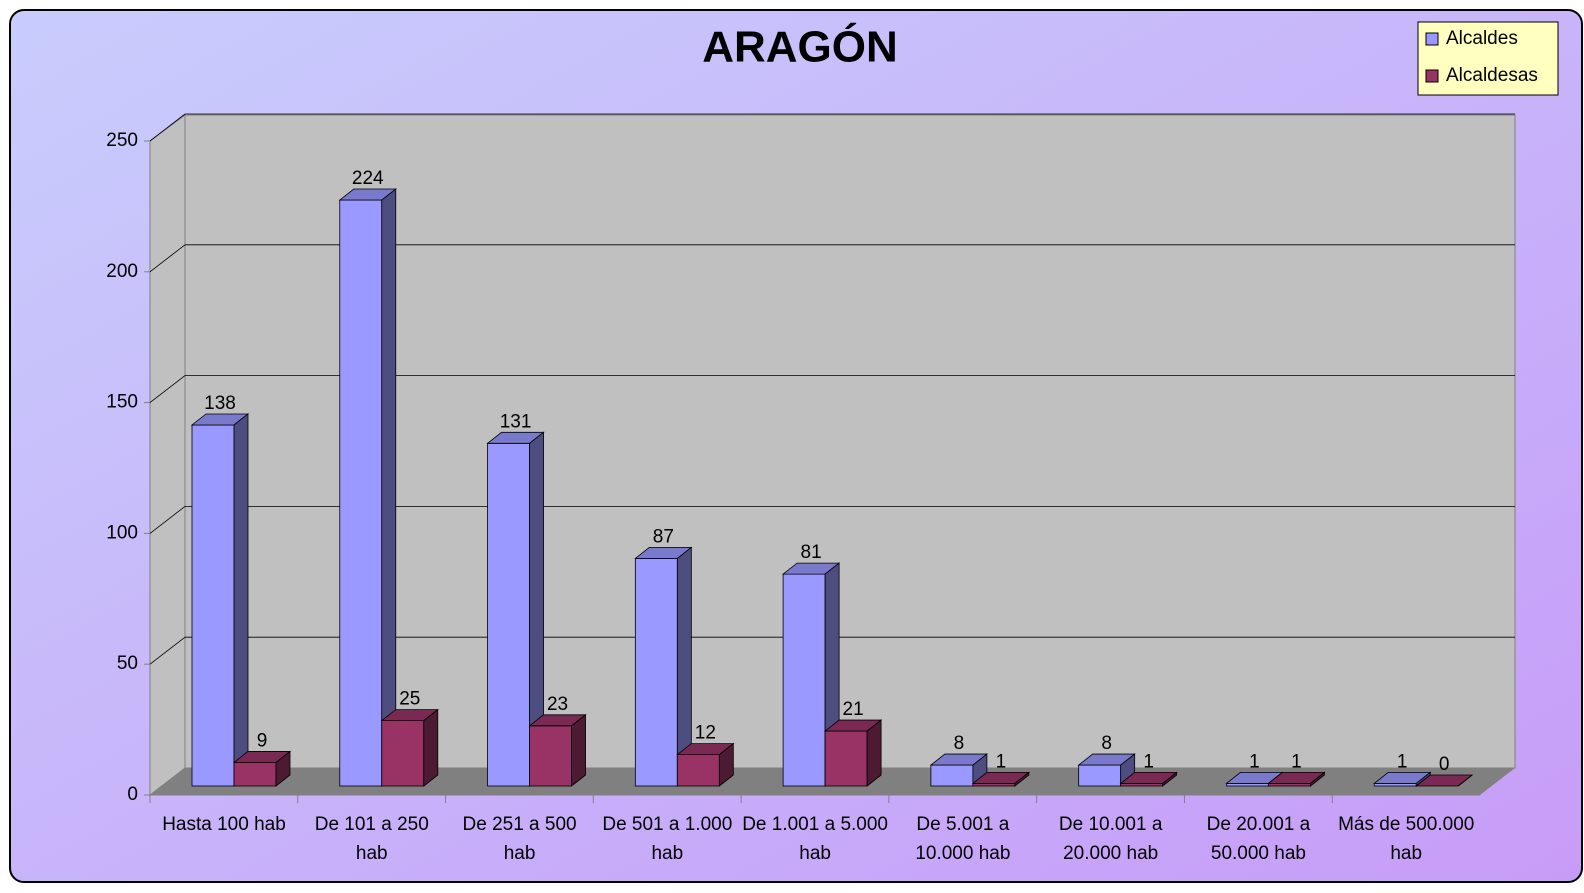 This screenshot has width=1584, height=893. Describe the element at coordinates (963, 839) in the screenshot. I see `x-tick-label: De 5.001 a 10.000 hab` at that location.